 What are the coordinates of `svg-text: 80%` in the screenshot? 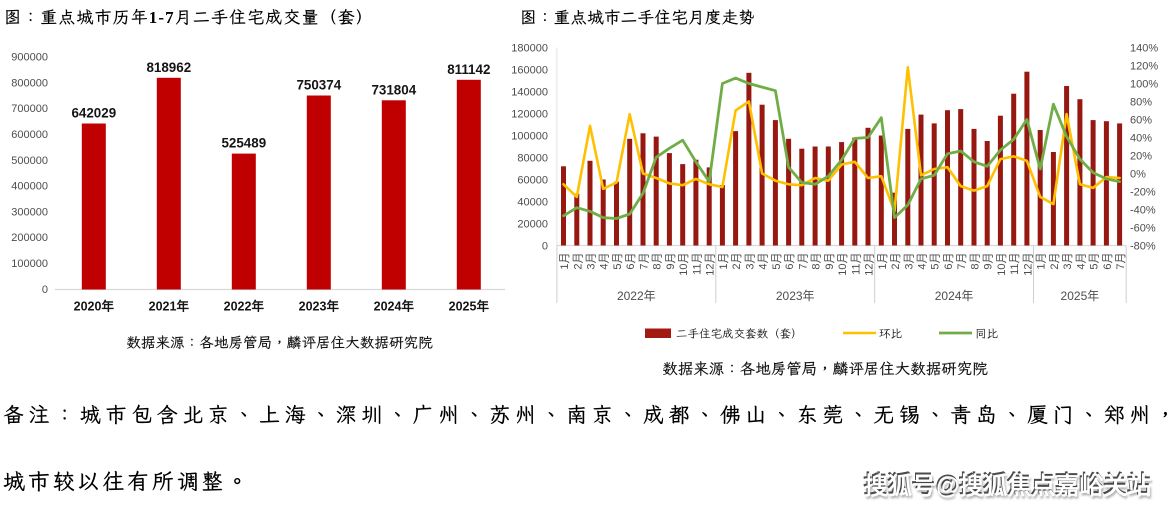 It's located at (1141, 102).